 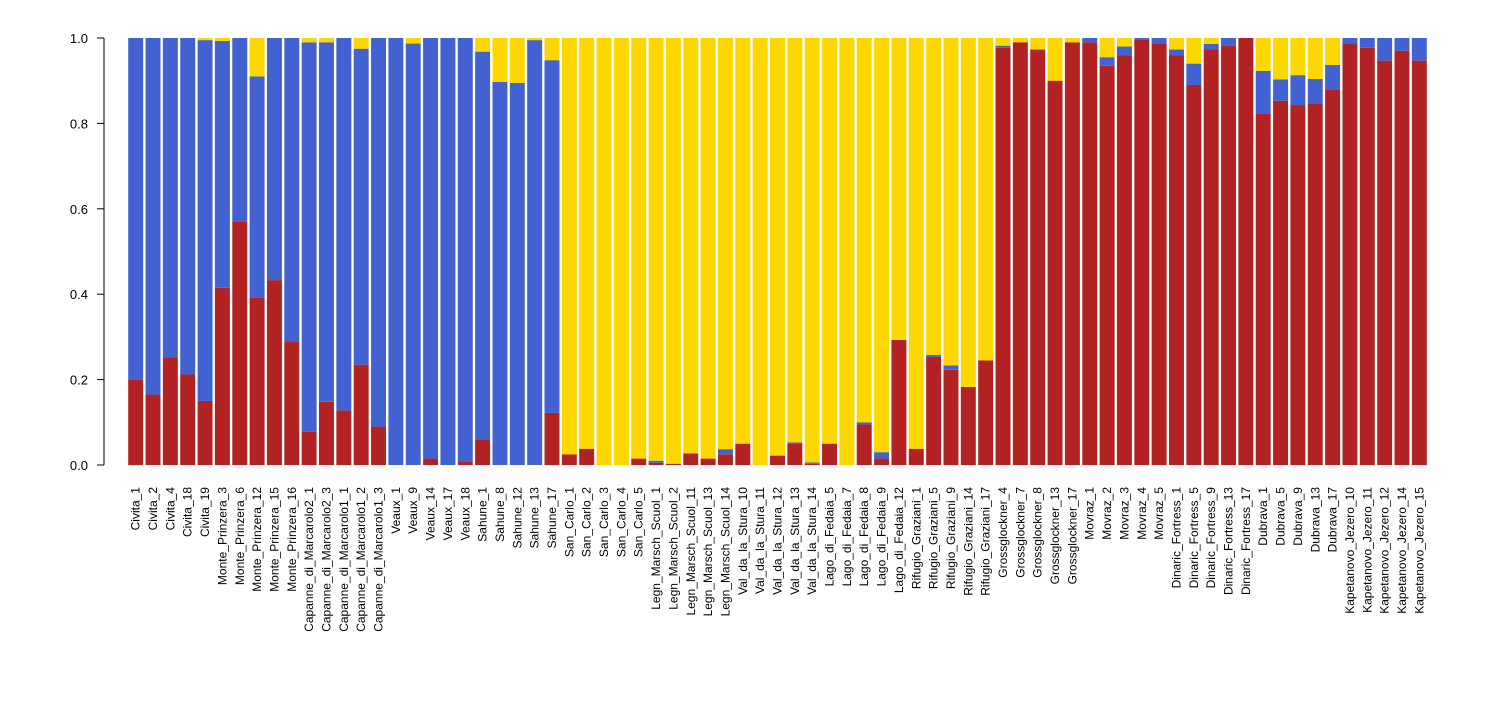 What do you see at coordinates (309, 559) in the screenshot?
I see `x-tick-label: Capanne_di_Marcarolo2_1` at bounding box center [309, 559].